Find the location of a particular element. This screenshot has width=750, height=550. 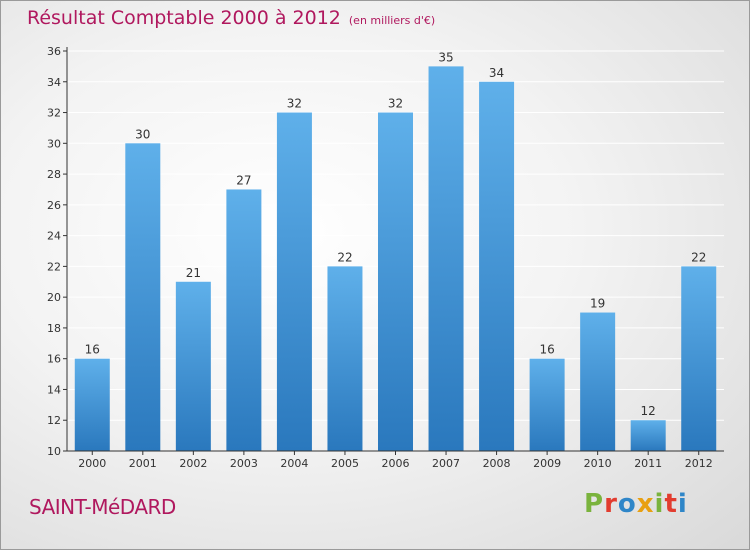

data-label-2007: 35 is located at coordinates (445, 57).